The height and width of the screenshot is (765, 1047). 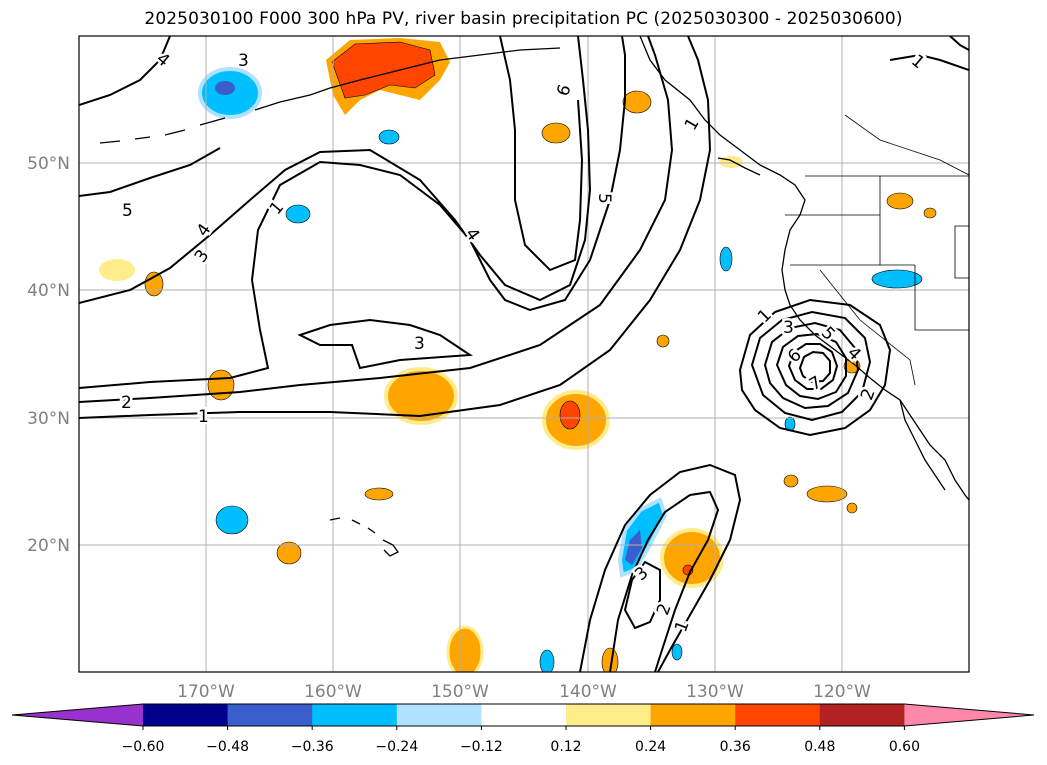 What do you see at coordinates (48, 419) in the screenshot?
I see `lat-label: 30°N` at bounding box center [48, 419].